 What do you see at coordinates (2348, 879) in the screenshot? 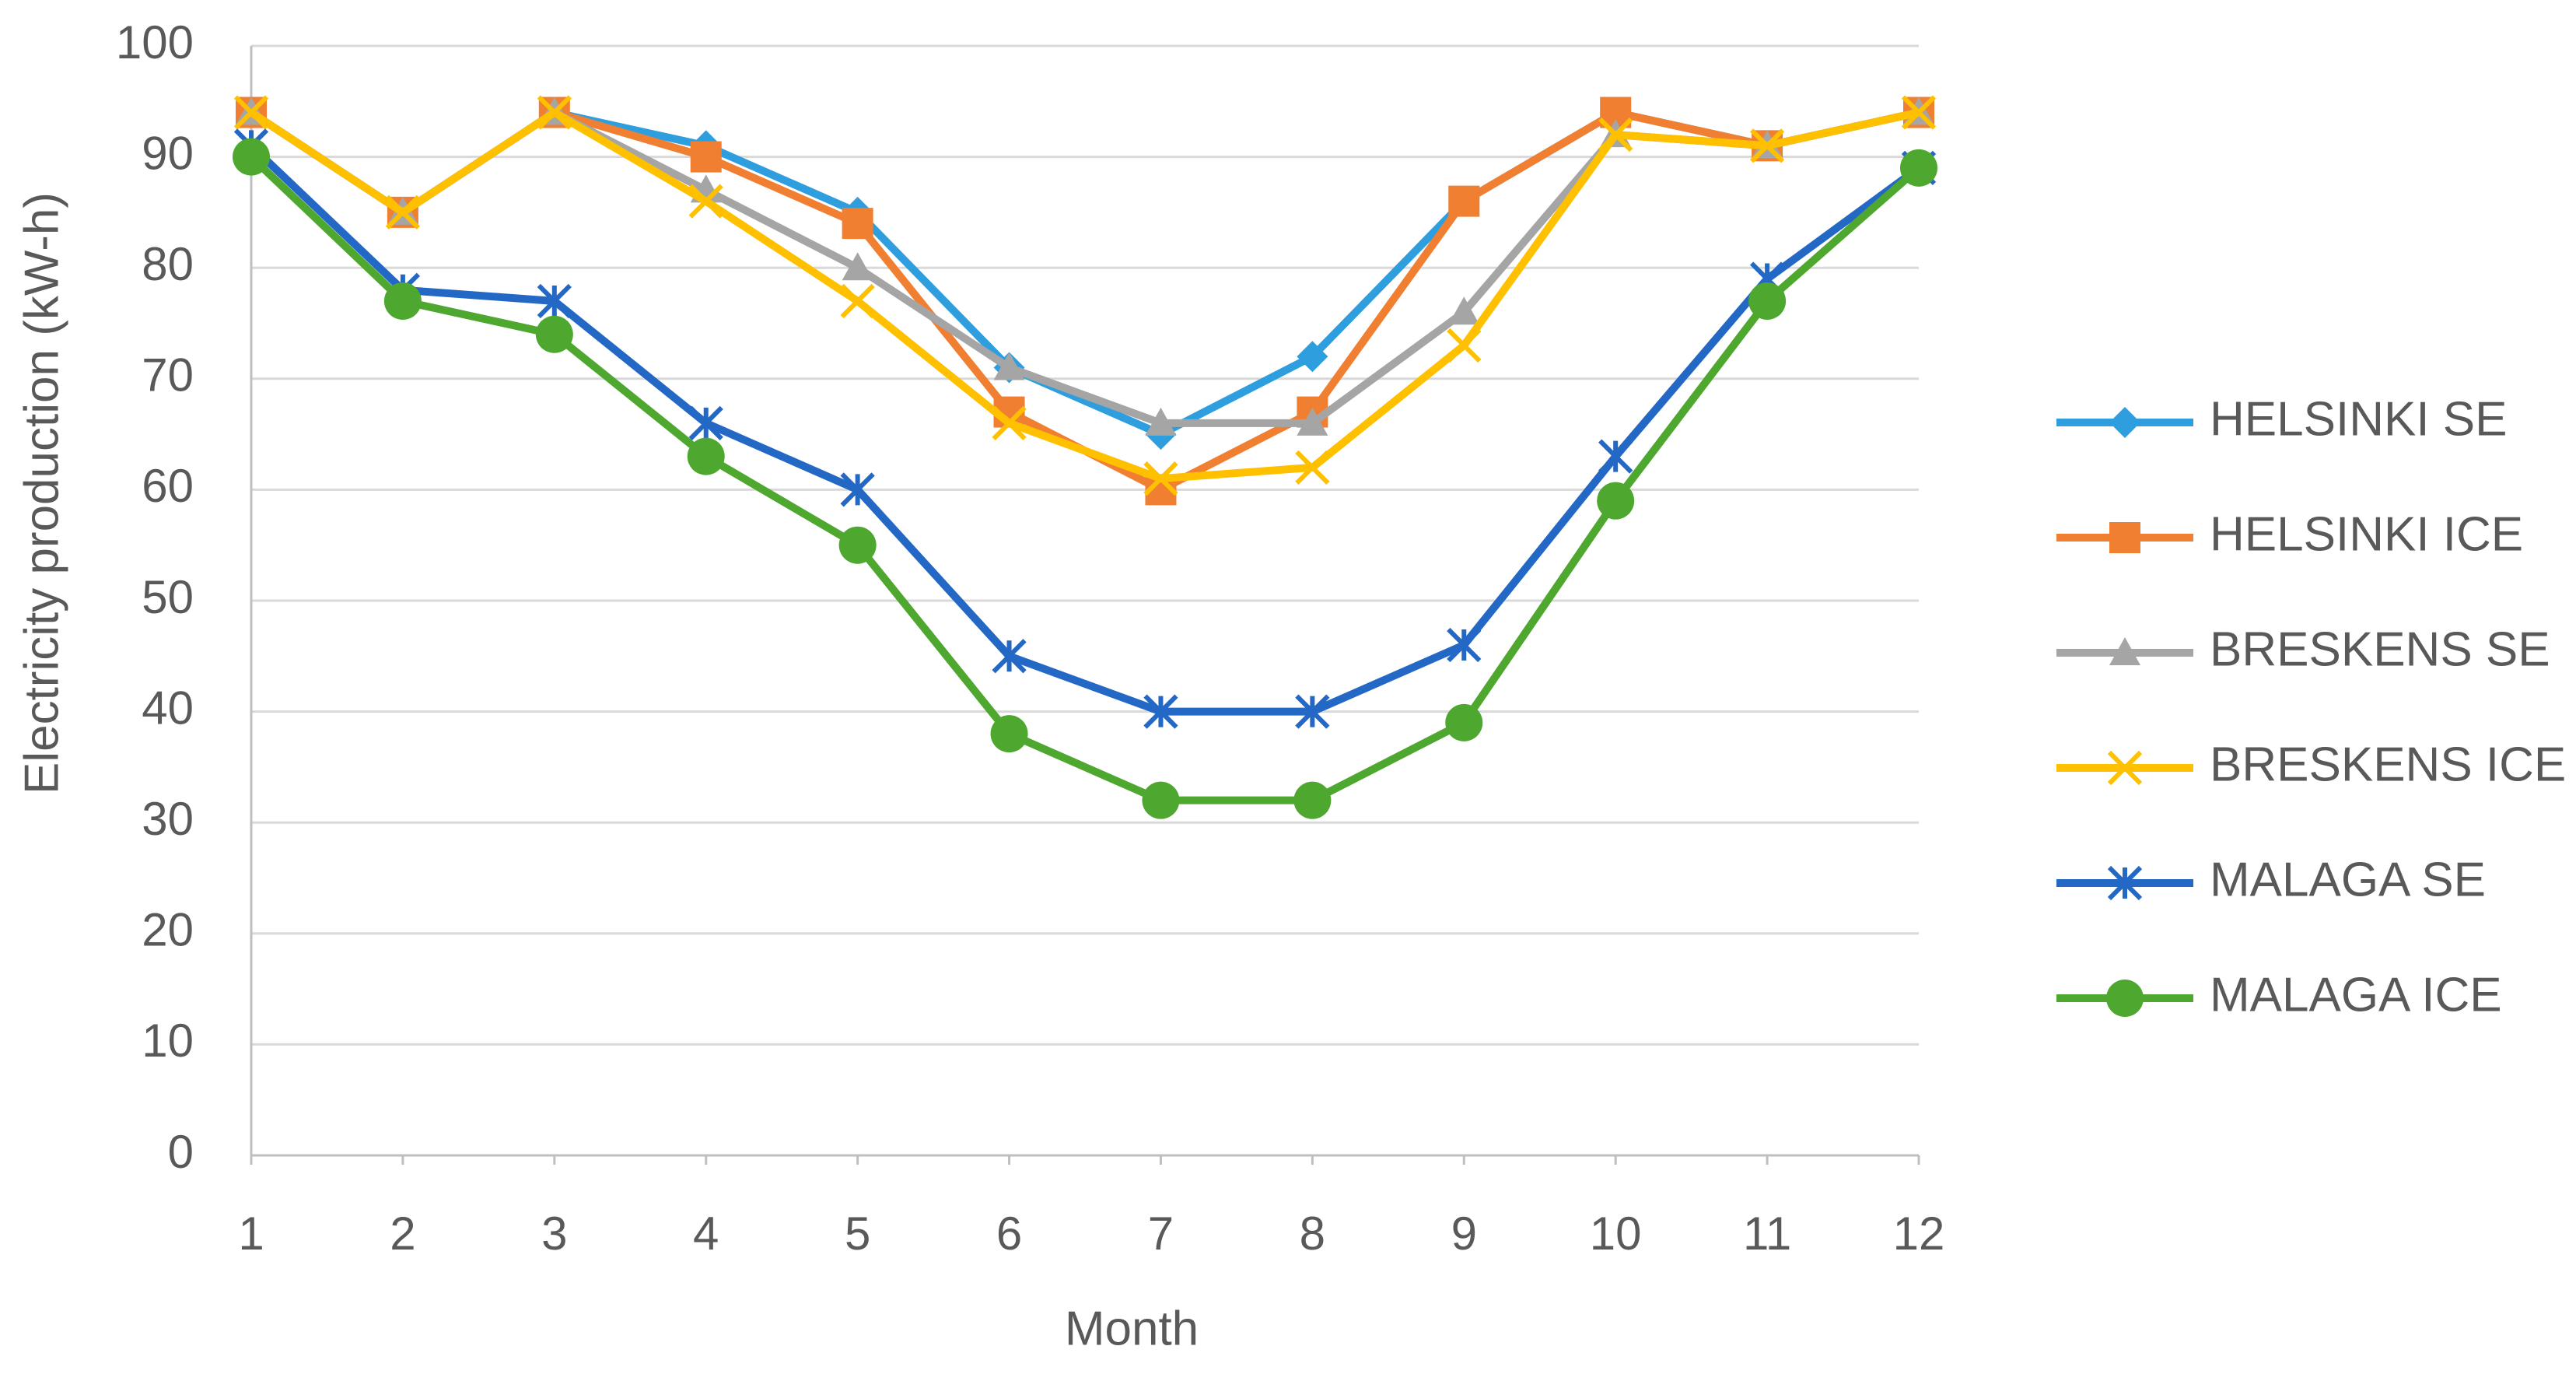
I see `legend-label: MALAGA SE` at bounding box center [2348, 879].